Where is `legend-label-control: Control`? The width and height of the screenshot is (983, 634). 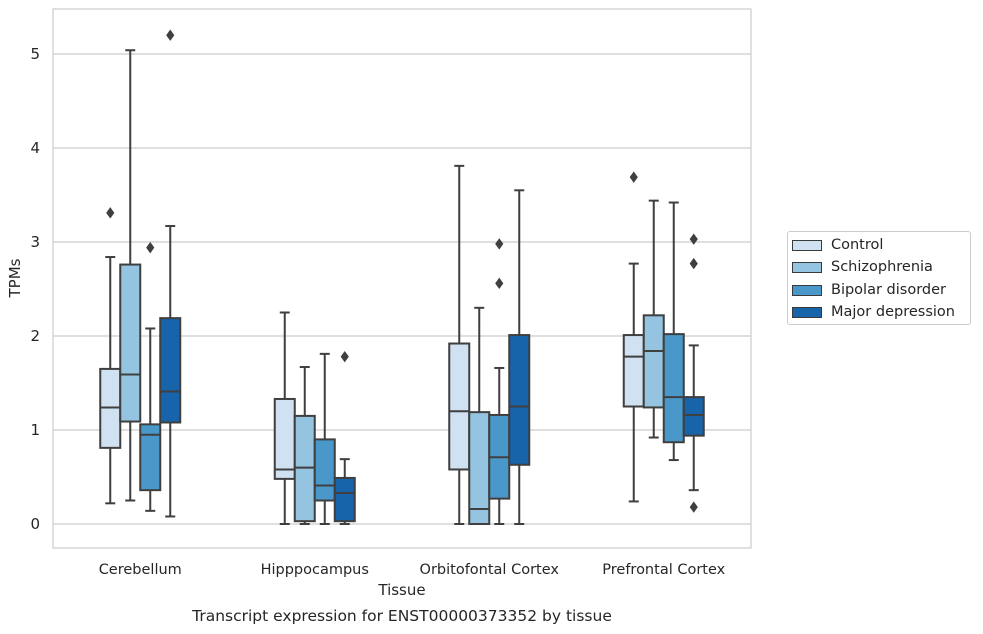 legend-label-control: Control is located at coordinates (857, 245).